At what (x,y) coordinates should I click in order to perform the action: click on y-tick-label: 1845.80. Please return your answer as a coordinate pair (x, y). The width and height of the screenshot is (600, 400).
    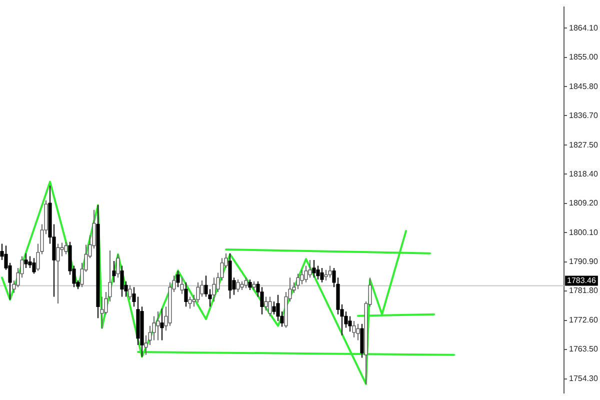
    Looking at the image, I should click on (583, 86).